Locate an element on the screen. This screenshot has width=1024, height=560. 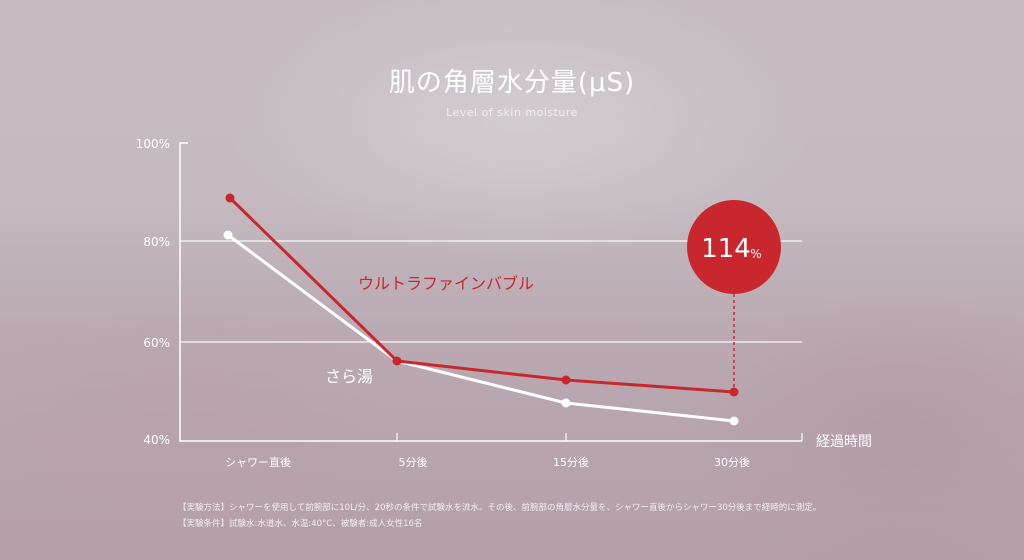
chart-subtitle: Level of skin moisture is located at coordinates (512, 112).